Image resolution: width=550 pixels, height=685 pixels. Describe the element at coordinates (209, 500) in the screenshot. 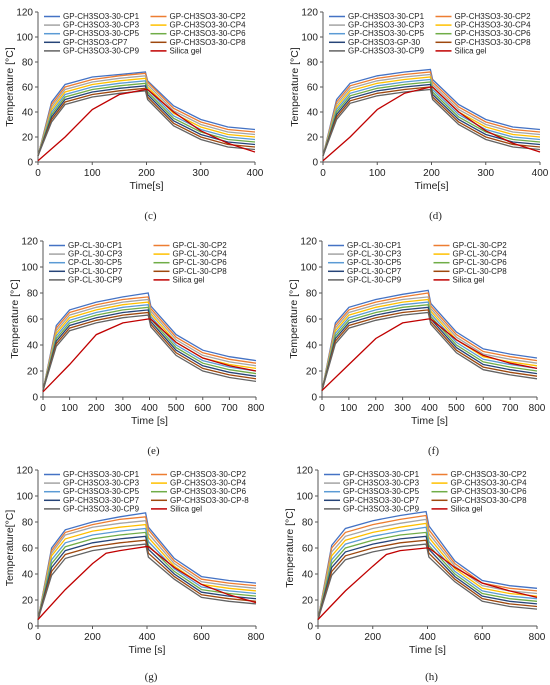

I see `legend-label: GP-CH3SO3-30-CP-8` at that location.